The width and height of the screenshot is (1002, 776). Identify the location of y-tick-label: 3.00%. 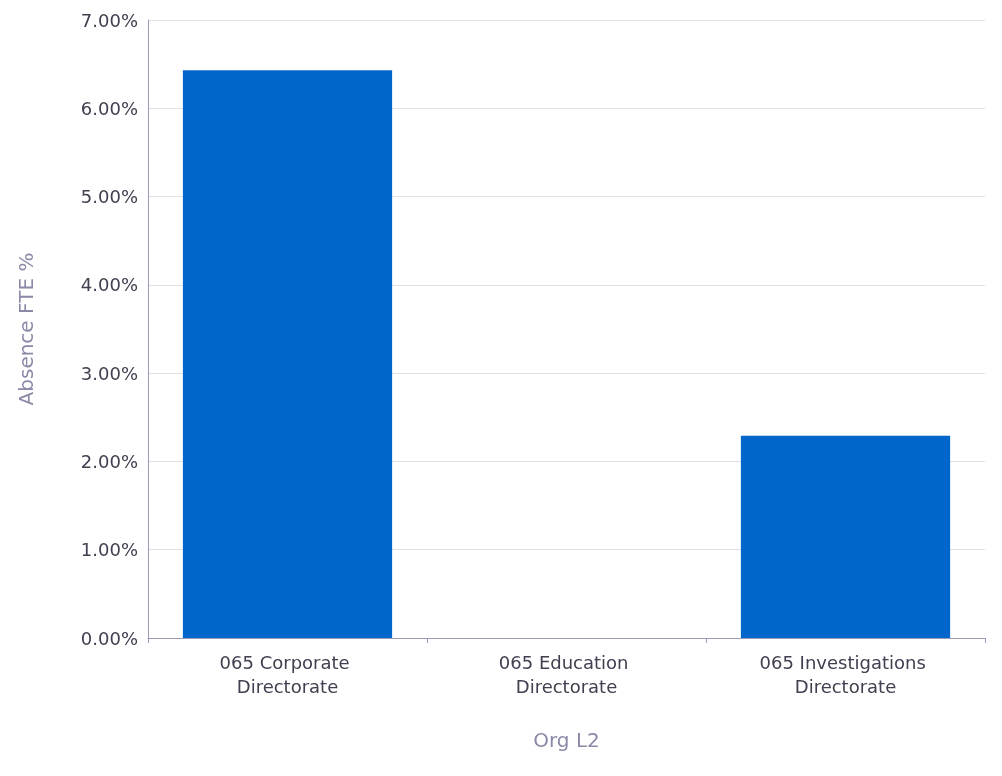
(109, 373).